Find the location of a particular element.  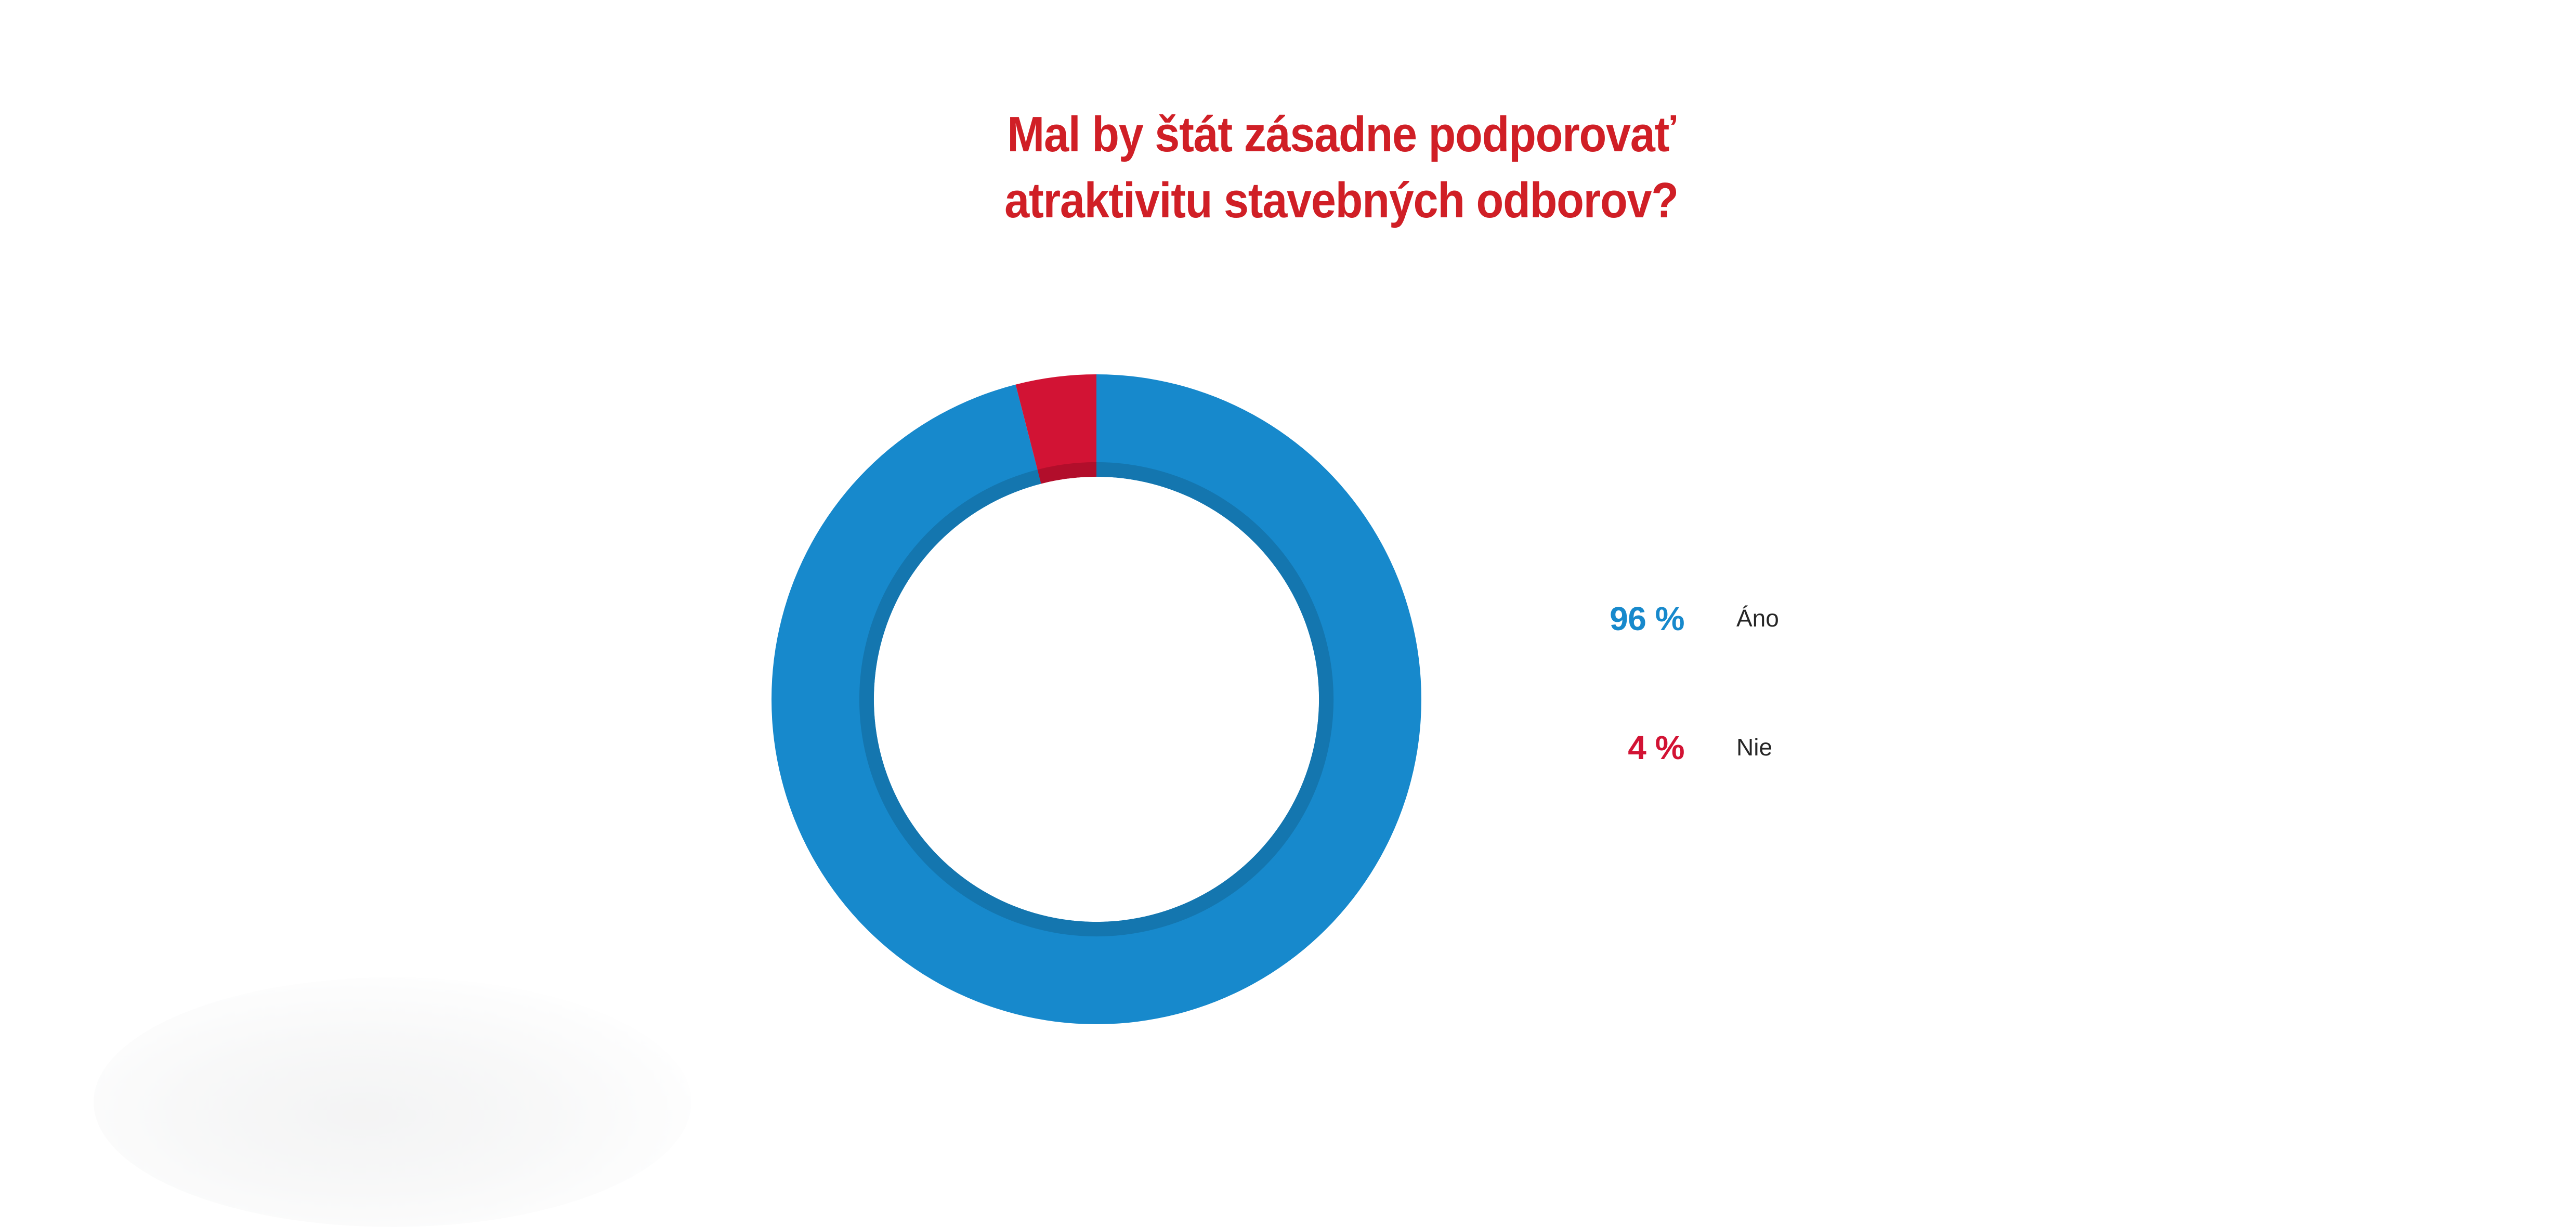

donut-chart-svg is located at coordinates (1096, 699).